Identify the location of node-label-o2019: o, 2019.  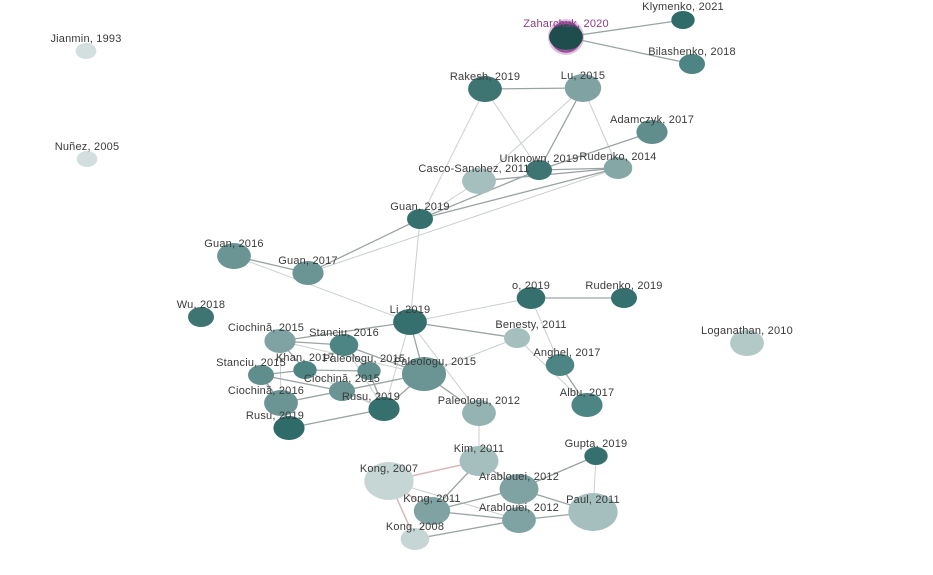
(531, 286).